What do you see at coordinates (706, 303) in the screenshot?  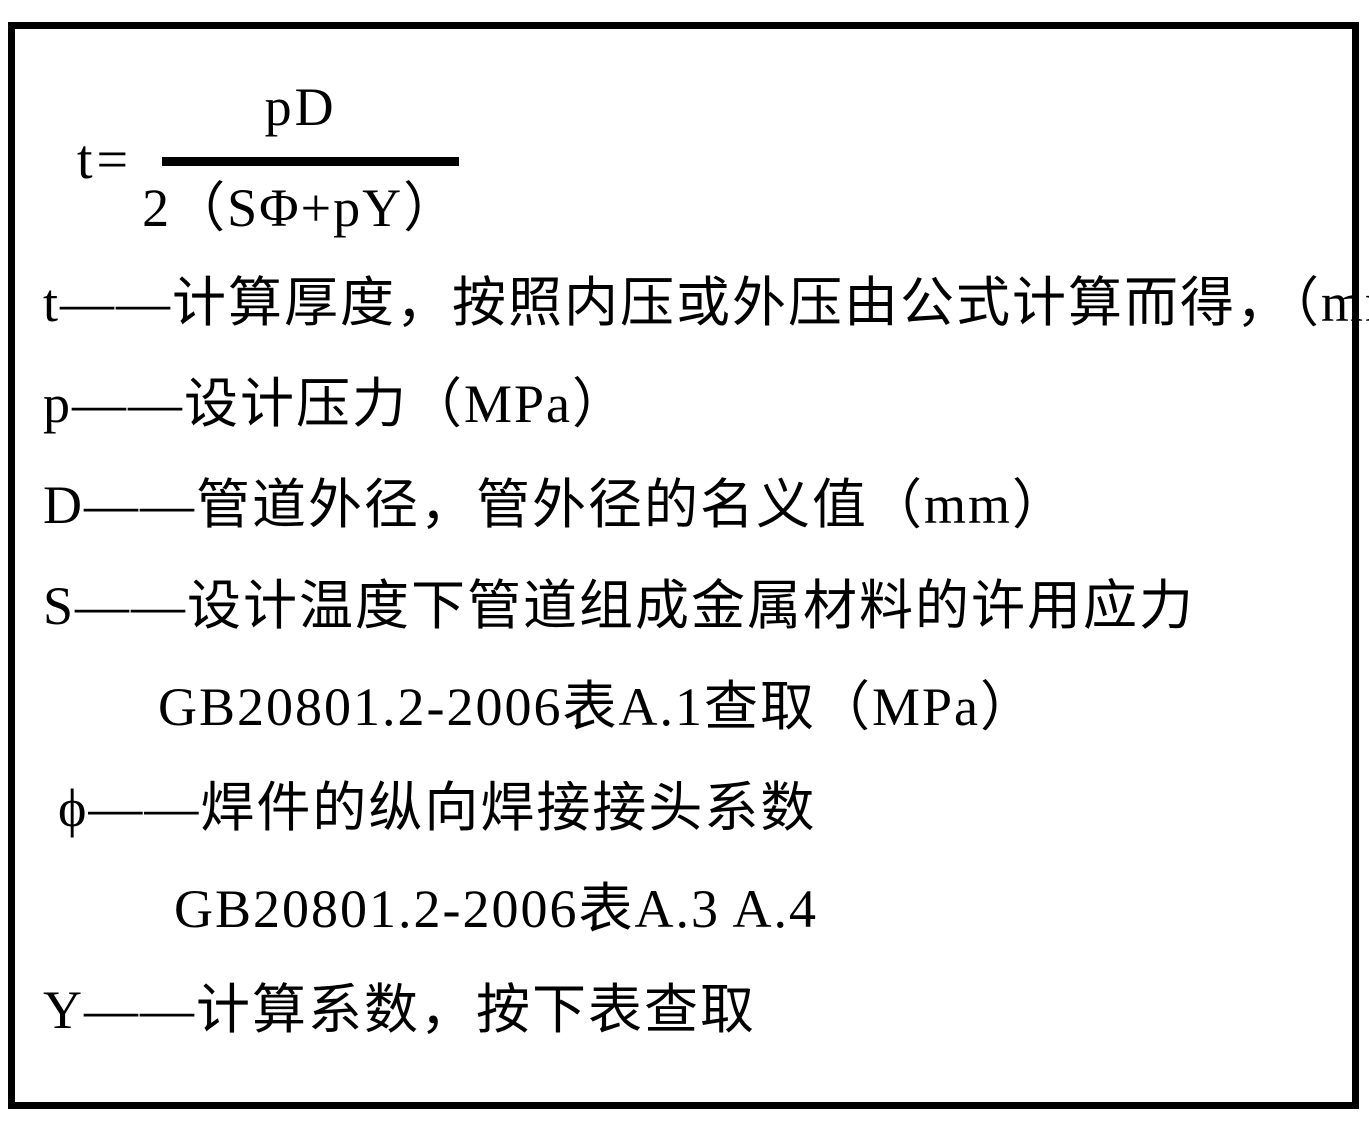 I see `definition-line-t: t——计算厚度，按照内压或外压由公式计算而得，（mm）` at bounding box center [706, 303].